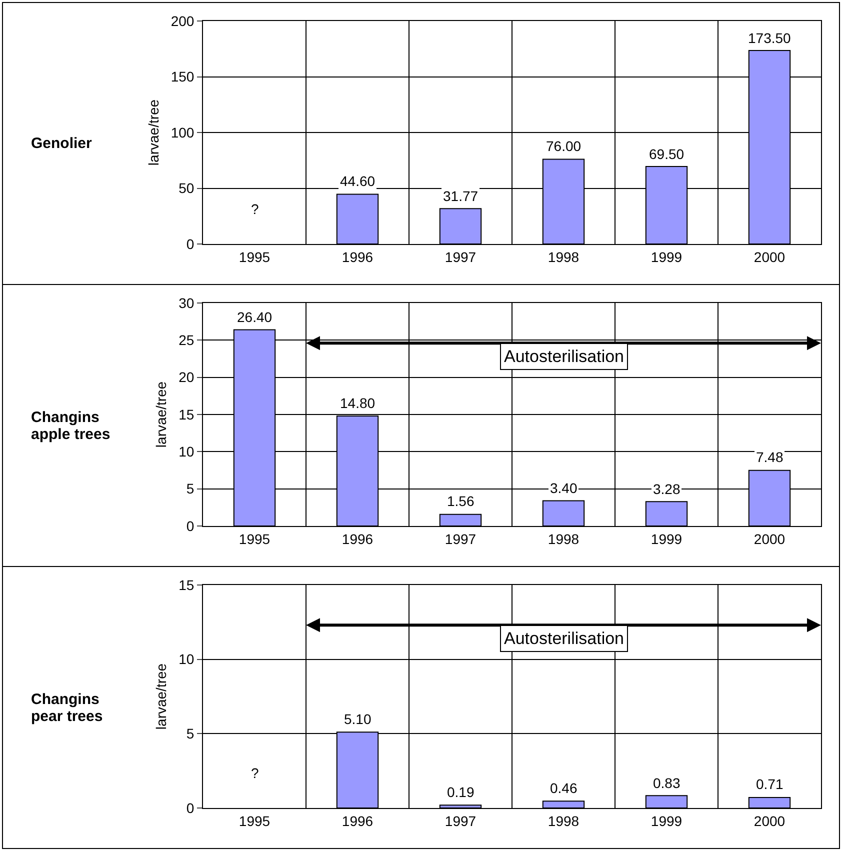  I want to click on data-label: 26.40, so click(254, 317).